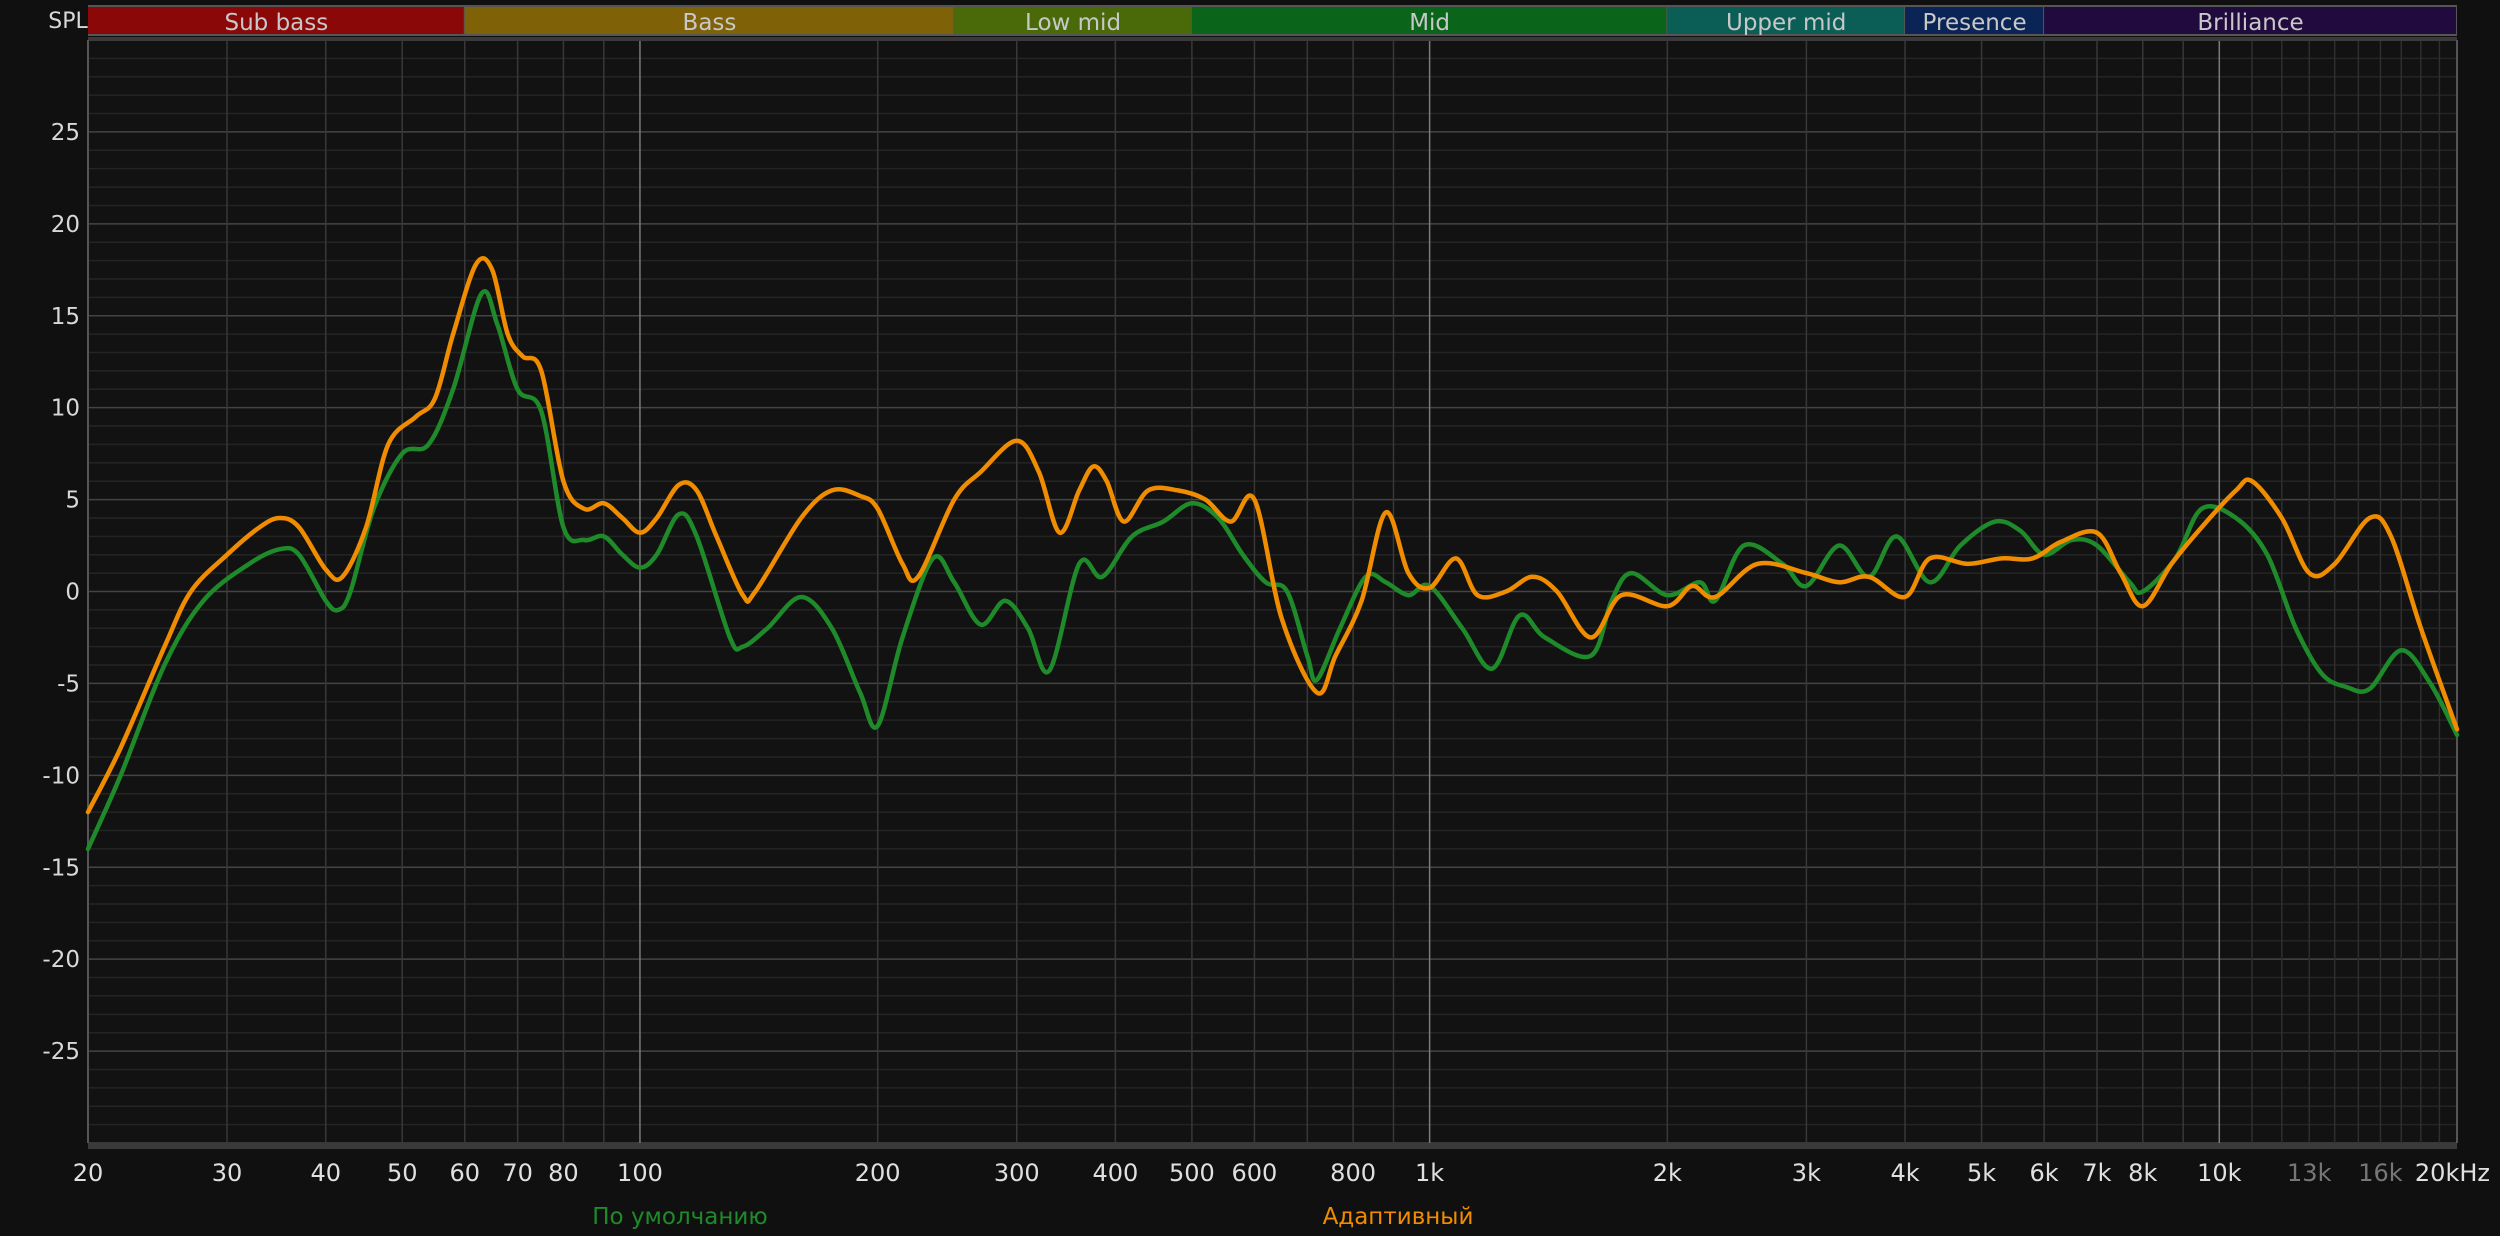 This screenshot has height=1236, width=2500. I want to click on legend-item-adaptive: Адаптивный, so click(1398, 1217).